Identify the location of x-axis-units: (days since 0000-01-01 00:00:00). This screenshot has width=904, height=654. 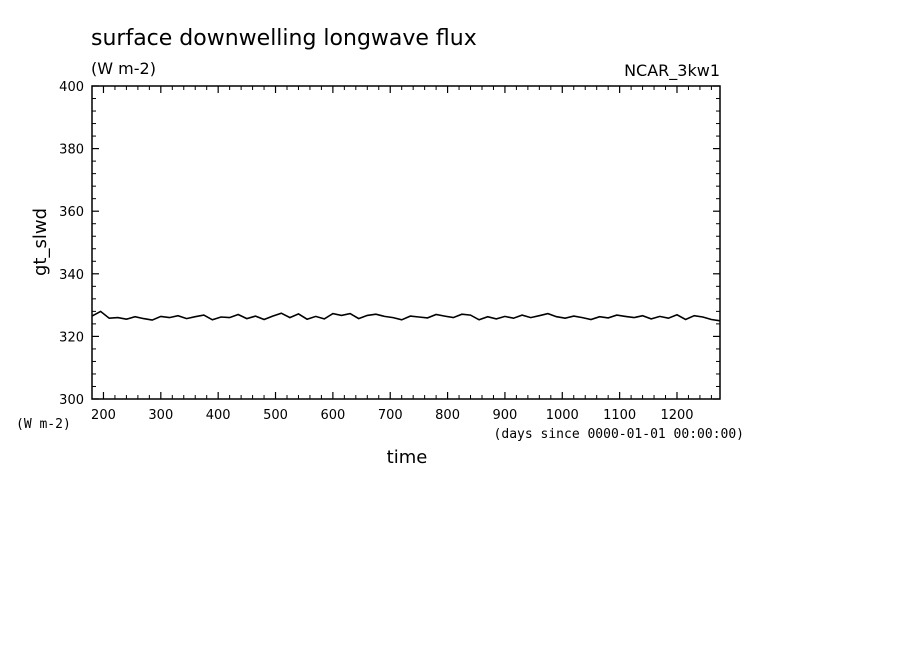
(619, 434).